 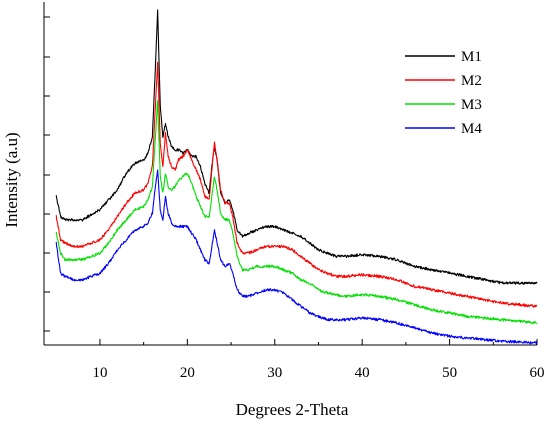 I want to click on legend-label-m4: M4, so click(x=471, y=129).